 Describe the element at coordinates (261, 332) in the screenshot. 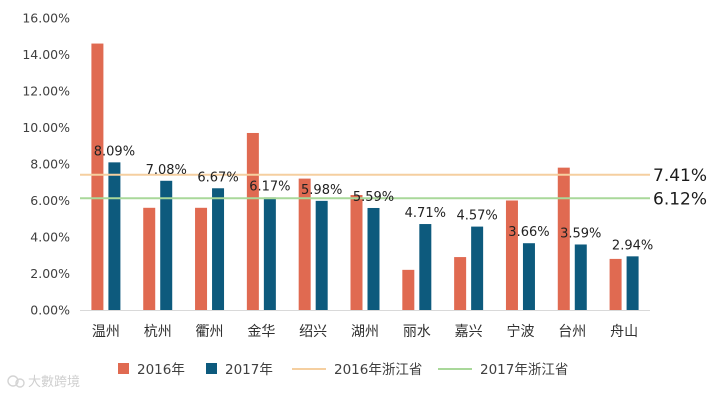

I see `x-tick-label: 金华` at that location.